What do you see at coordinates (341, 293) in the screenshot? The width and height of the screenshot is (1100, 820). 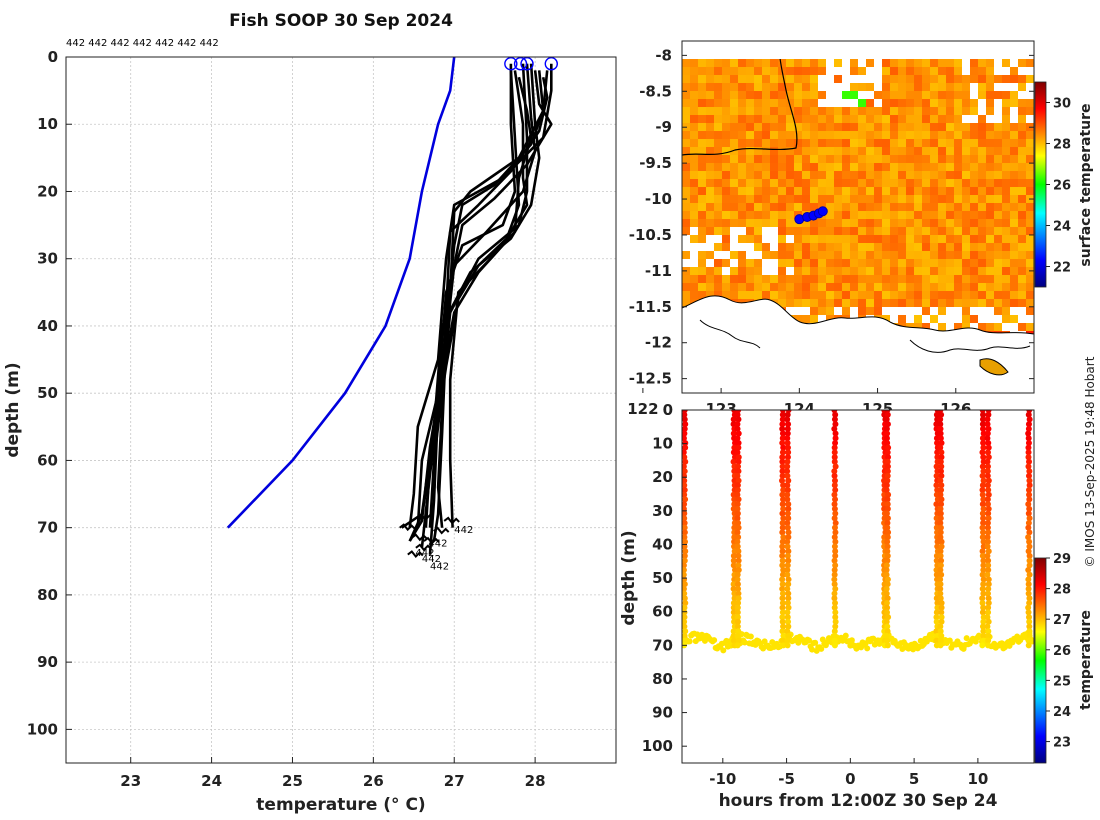 I see `climatology-line` at bounding box center [341, 293].